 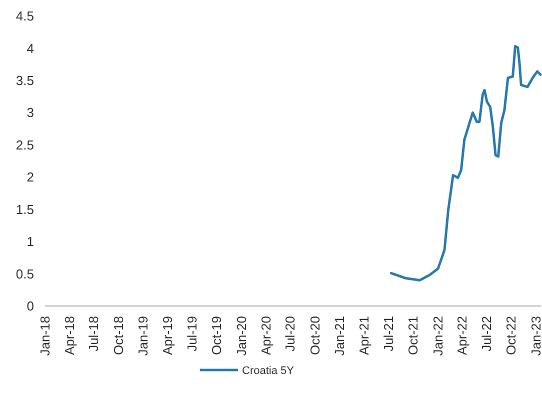 What do you see at coordinates (388, 334) in the screenshot?
I see `x-tick-label: Jul-21` at bounding box center [388, 334].